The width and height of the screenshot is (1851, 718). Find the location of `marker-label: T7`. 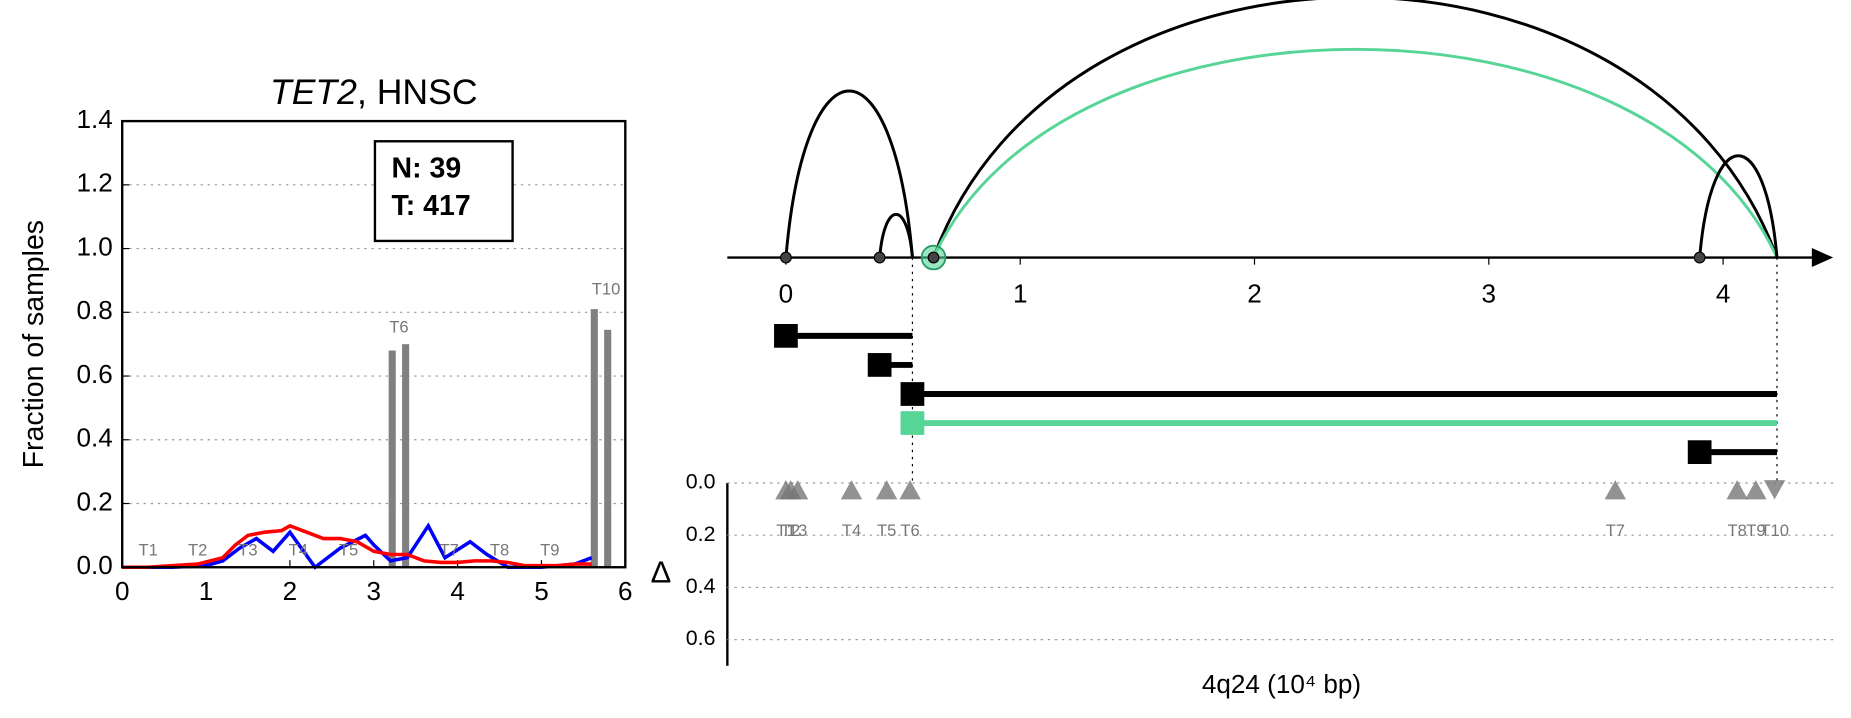

marker-label: T7 is located at coordinates (1615, 530).